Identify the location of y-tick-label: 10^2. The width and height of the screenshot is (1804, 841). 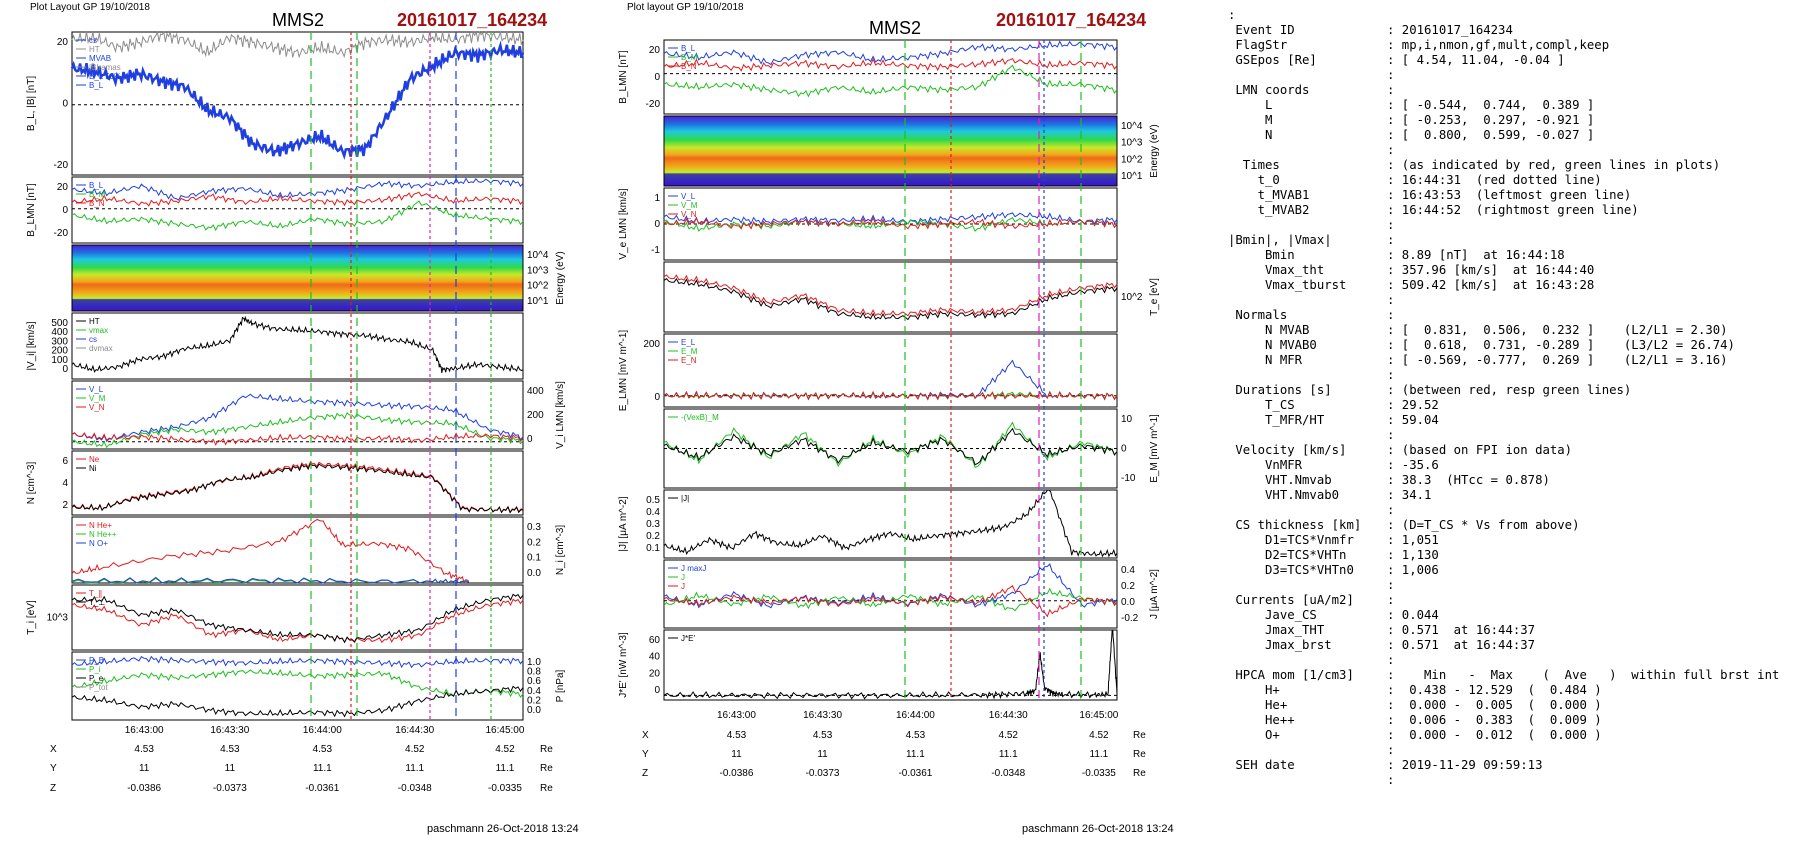
(1132, 297).